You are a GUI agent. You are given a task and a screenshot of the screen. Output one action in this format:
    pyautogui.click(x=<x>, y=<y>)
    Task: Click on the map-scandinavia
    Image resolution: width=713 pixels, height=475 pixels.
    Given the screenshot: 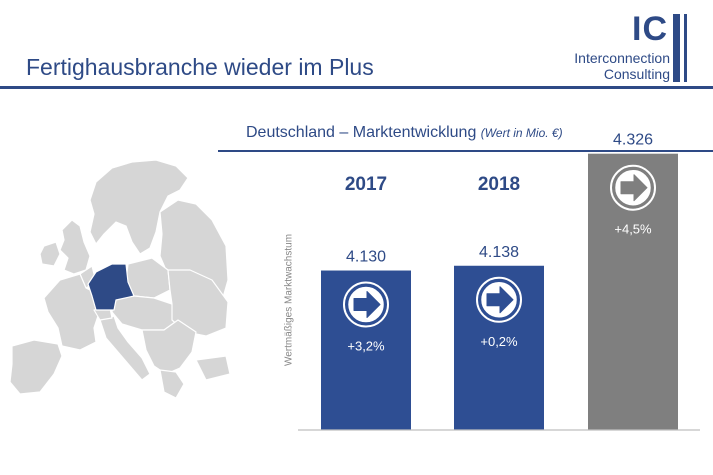 What is the action you would take?
    pyautogui.click(x=139, y=207)
    